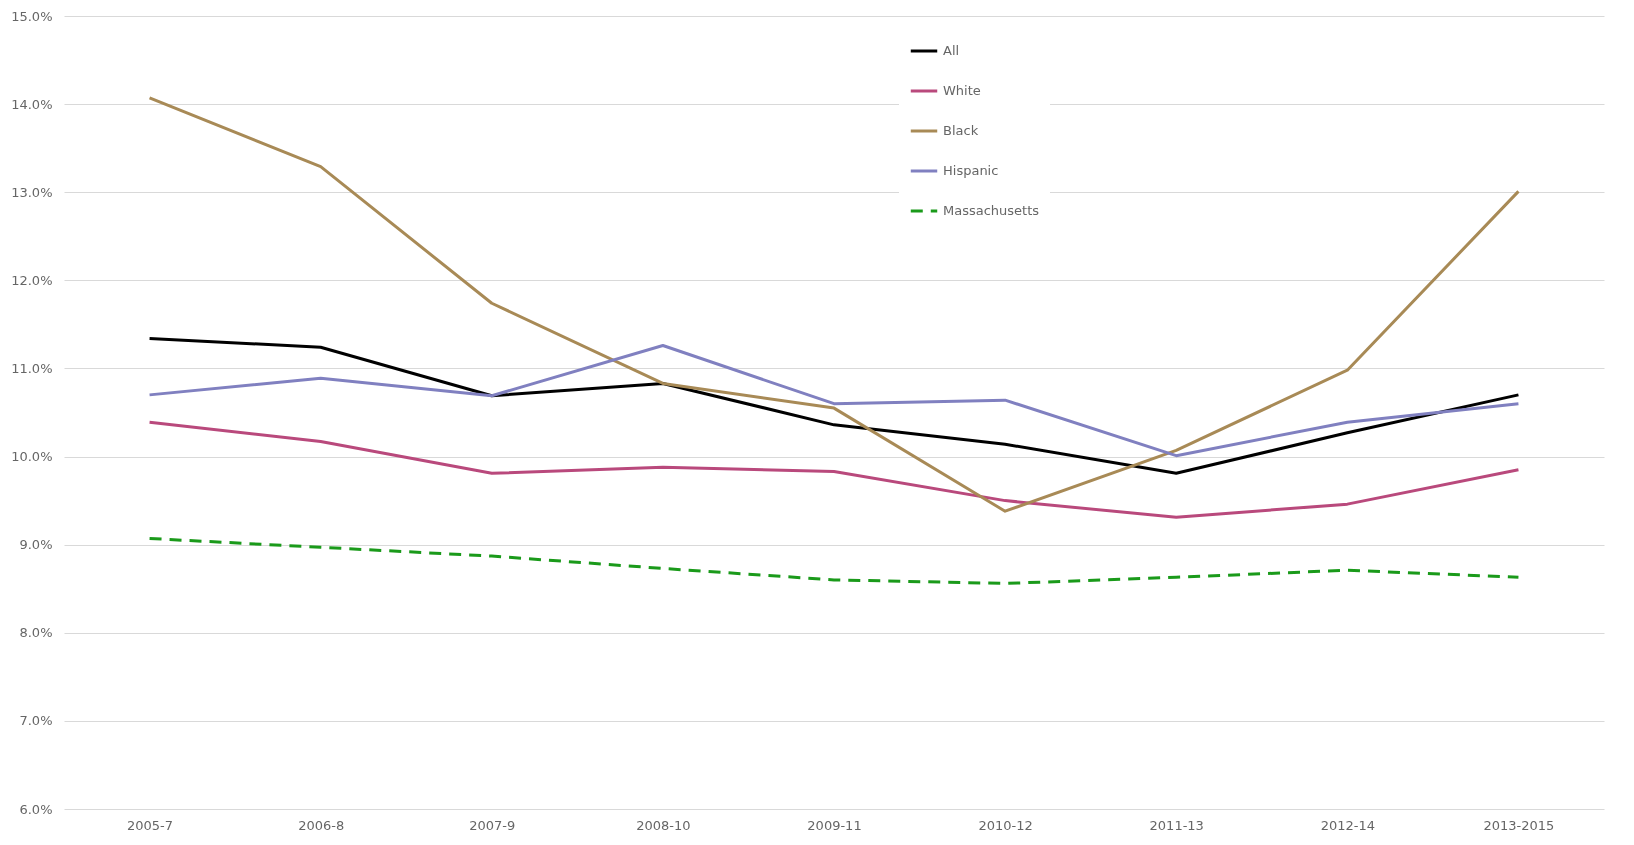 This screenshot has width=1634, height=845. What do you see at coordinates (36, 809) in the screenshot?
I see `y-tick-label: 6.0%` at bounding box center [36, 809].